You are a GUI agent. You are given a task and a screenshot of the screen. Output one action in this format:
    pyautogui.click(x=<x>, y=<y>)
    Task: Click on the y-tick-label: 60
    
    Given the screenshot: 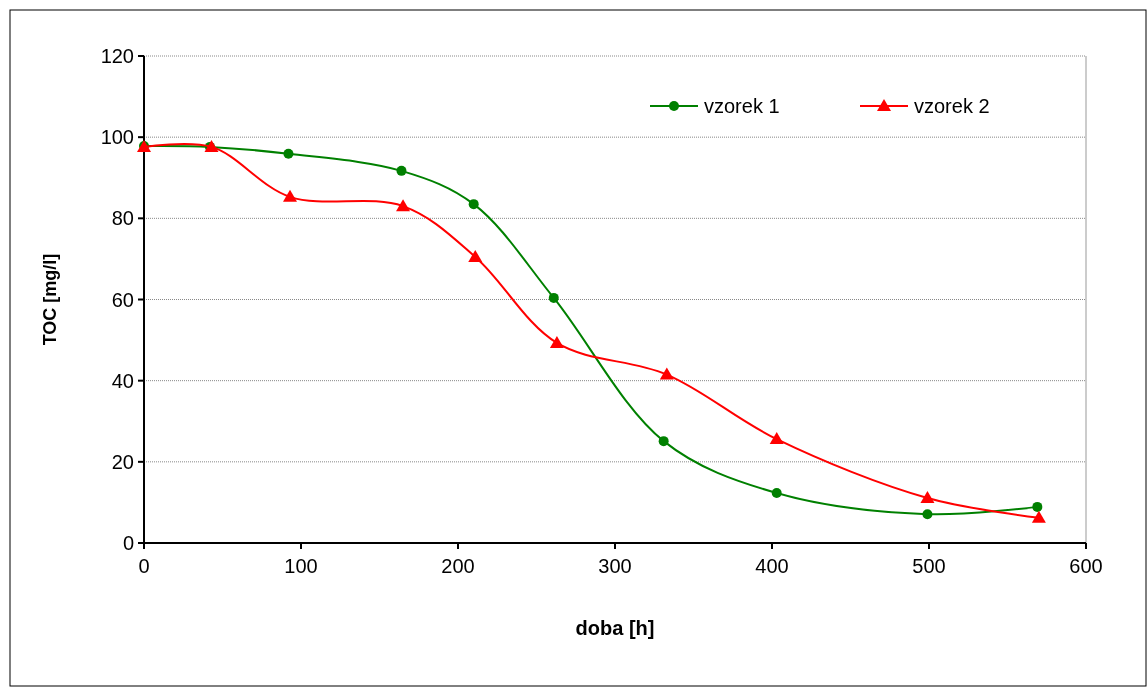 What is the action you would take?
    pyautogui.click(x=122, y=299)
    